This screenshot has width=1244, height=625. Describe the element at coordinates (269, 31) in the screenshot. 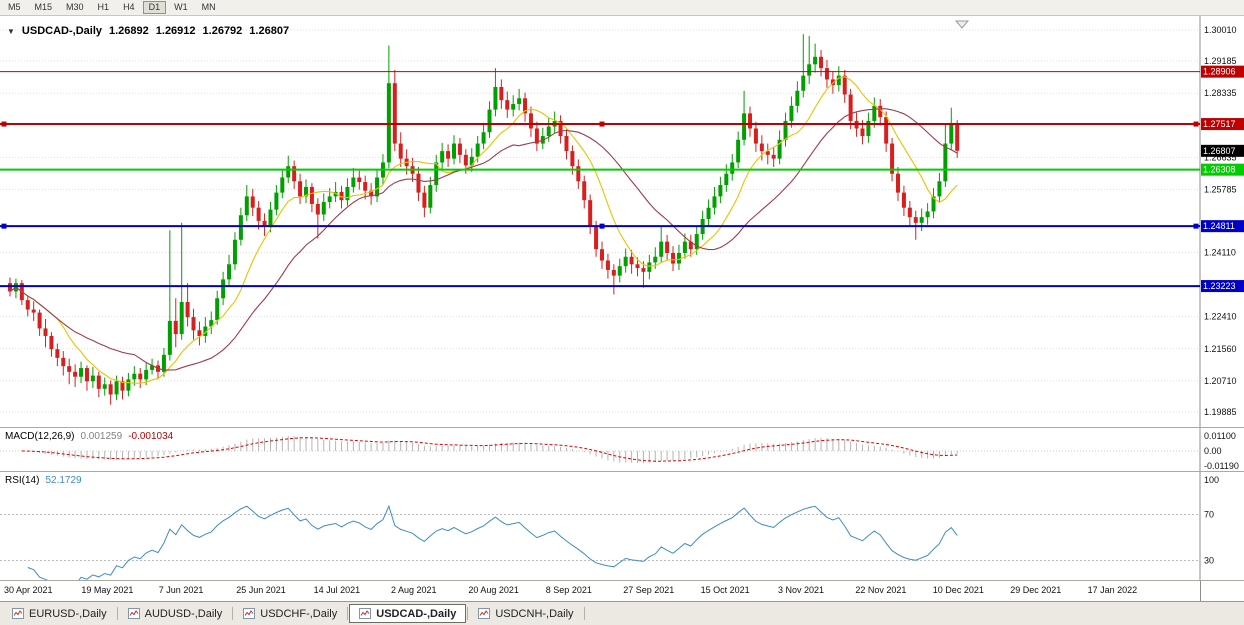

I see `ohlc-close: 1.26807` at that location.